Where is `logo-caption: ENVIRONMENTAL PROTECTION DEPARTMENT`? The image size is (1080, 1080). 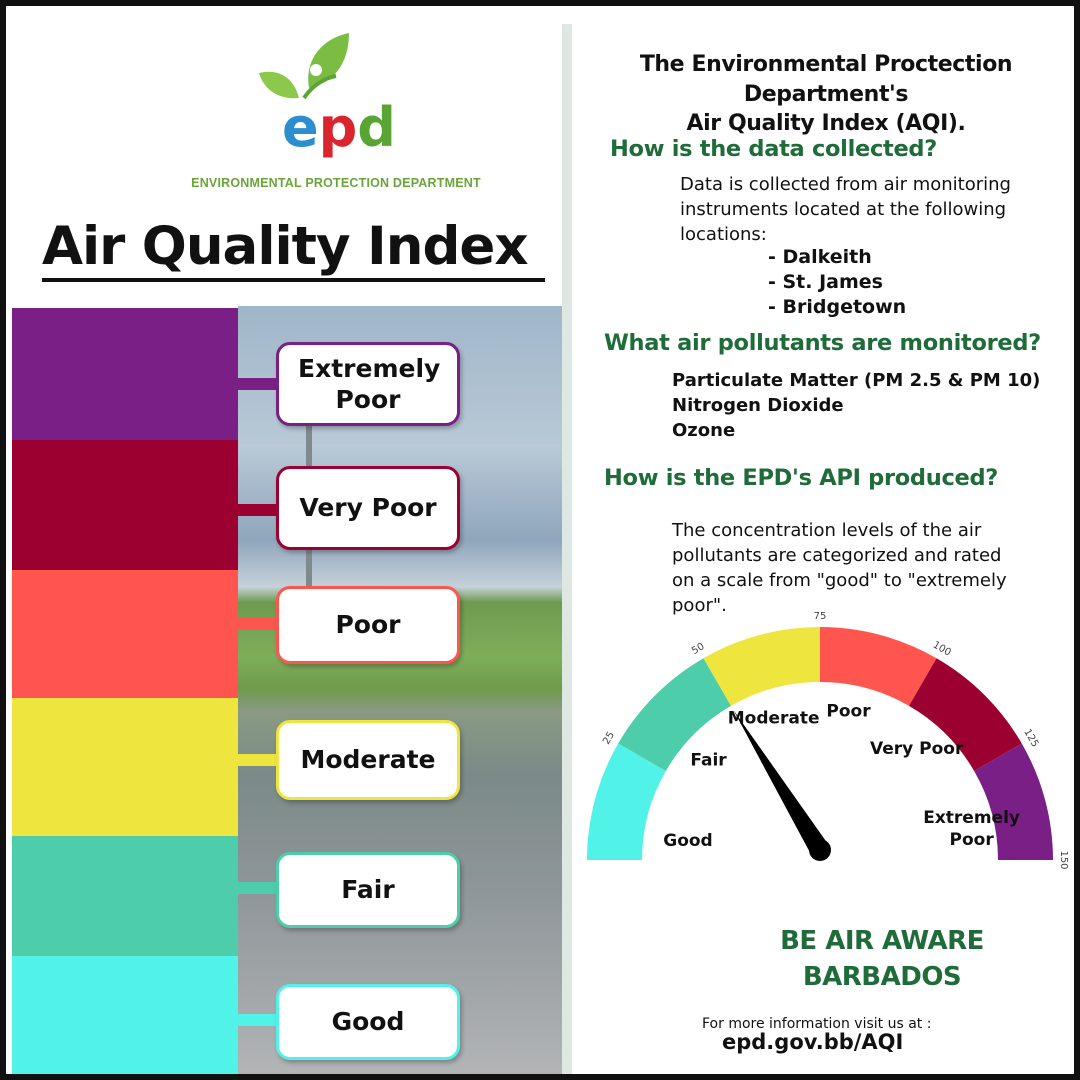
logo-caption: ENVIRONMENTAL PROTECTION DEPARTMENT is located at coordinates (336, 183).